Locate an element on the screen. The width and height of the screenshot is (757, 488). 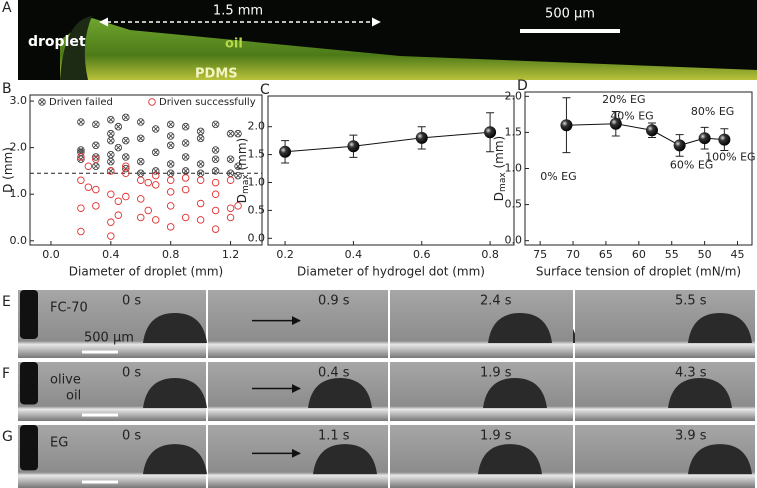
x-tick-label: 70 is located at coordinates (573, 254).